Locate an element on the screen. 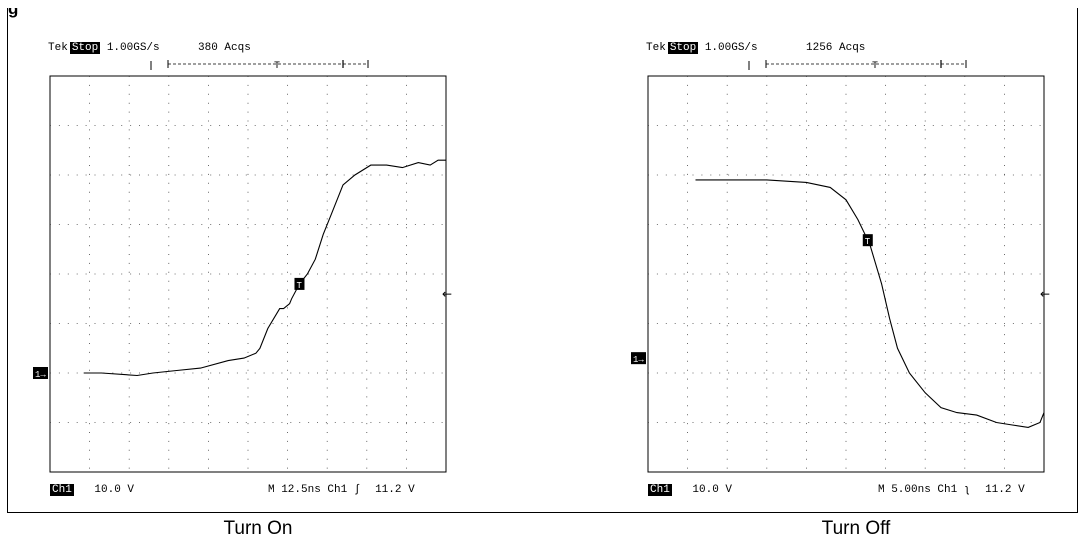 The height and width of the screenshot is (540, 1083). timebase: M 5.00ns is located at coordinates (904, 490).